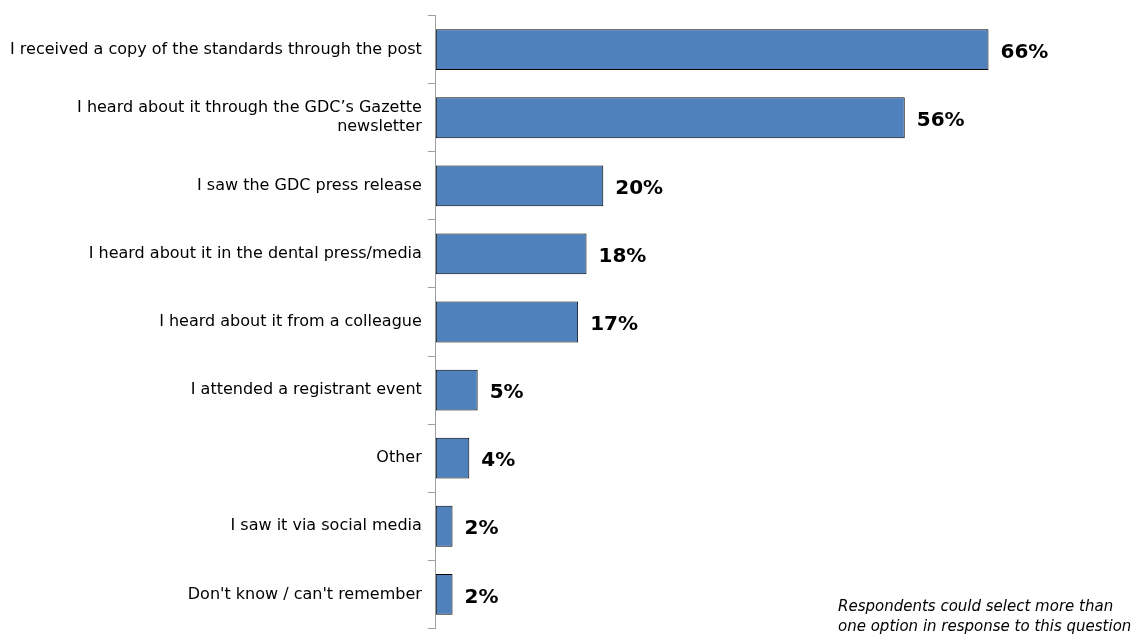 Image resolution: width=1142 pixels, height=644 pixels. Describe the element at coordinates (498, 459) in the screenshot. I see `data-label: 4%` at that location.